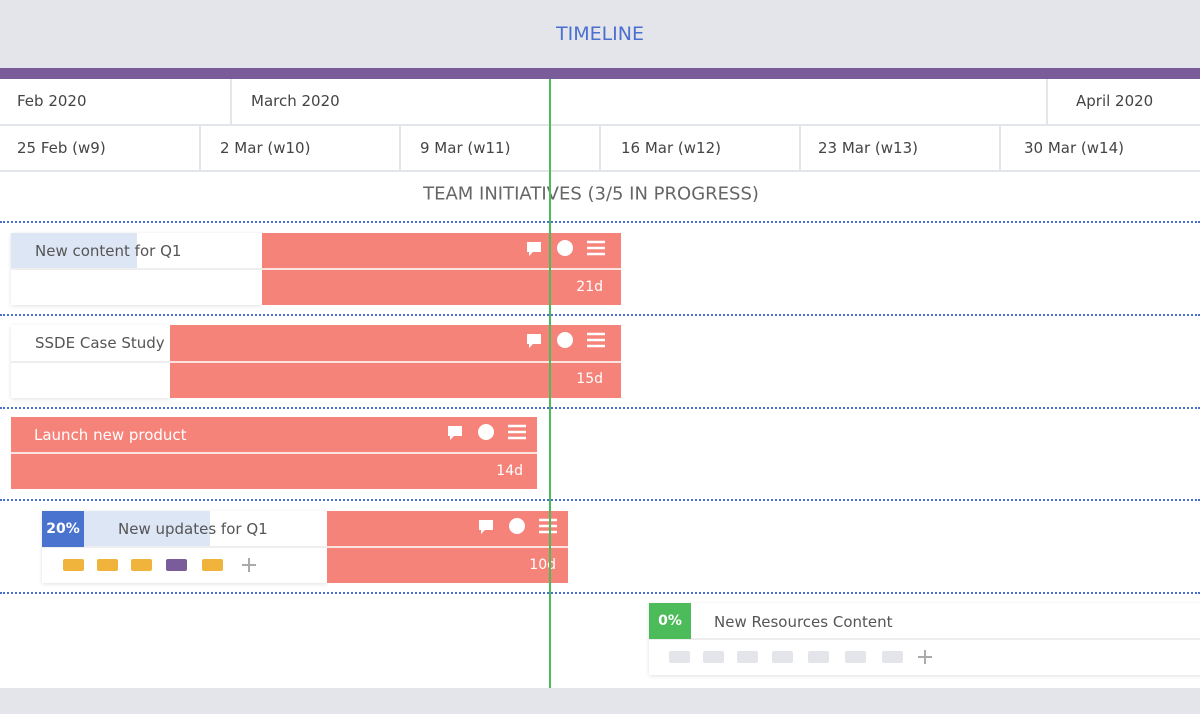 The width and height of the screenshot is (1200, 714). Describe the element at coordinates (465, 148) in the screenshot. I see `week-label: 9 Mar (w11)` at that location.